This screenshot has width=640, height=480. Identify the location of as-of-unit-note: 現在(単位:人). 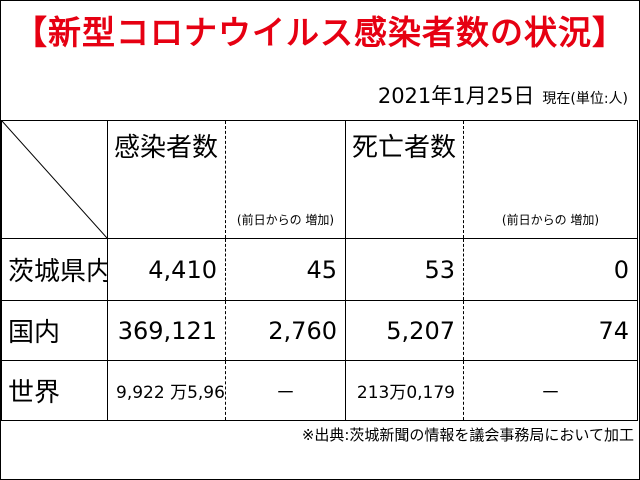
(585, 99).